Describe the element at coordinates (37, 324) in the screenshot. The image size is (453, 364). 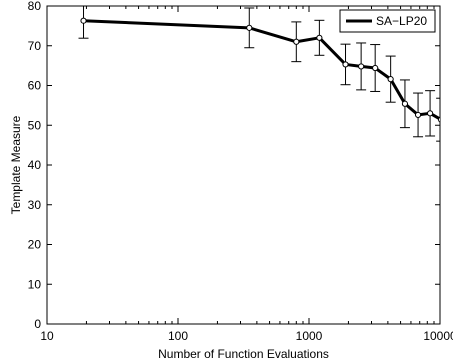
I see `y-tick-label: 0` at that location.